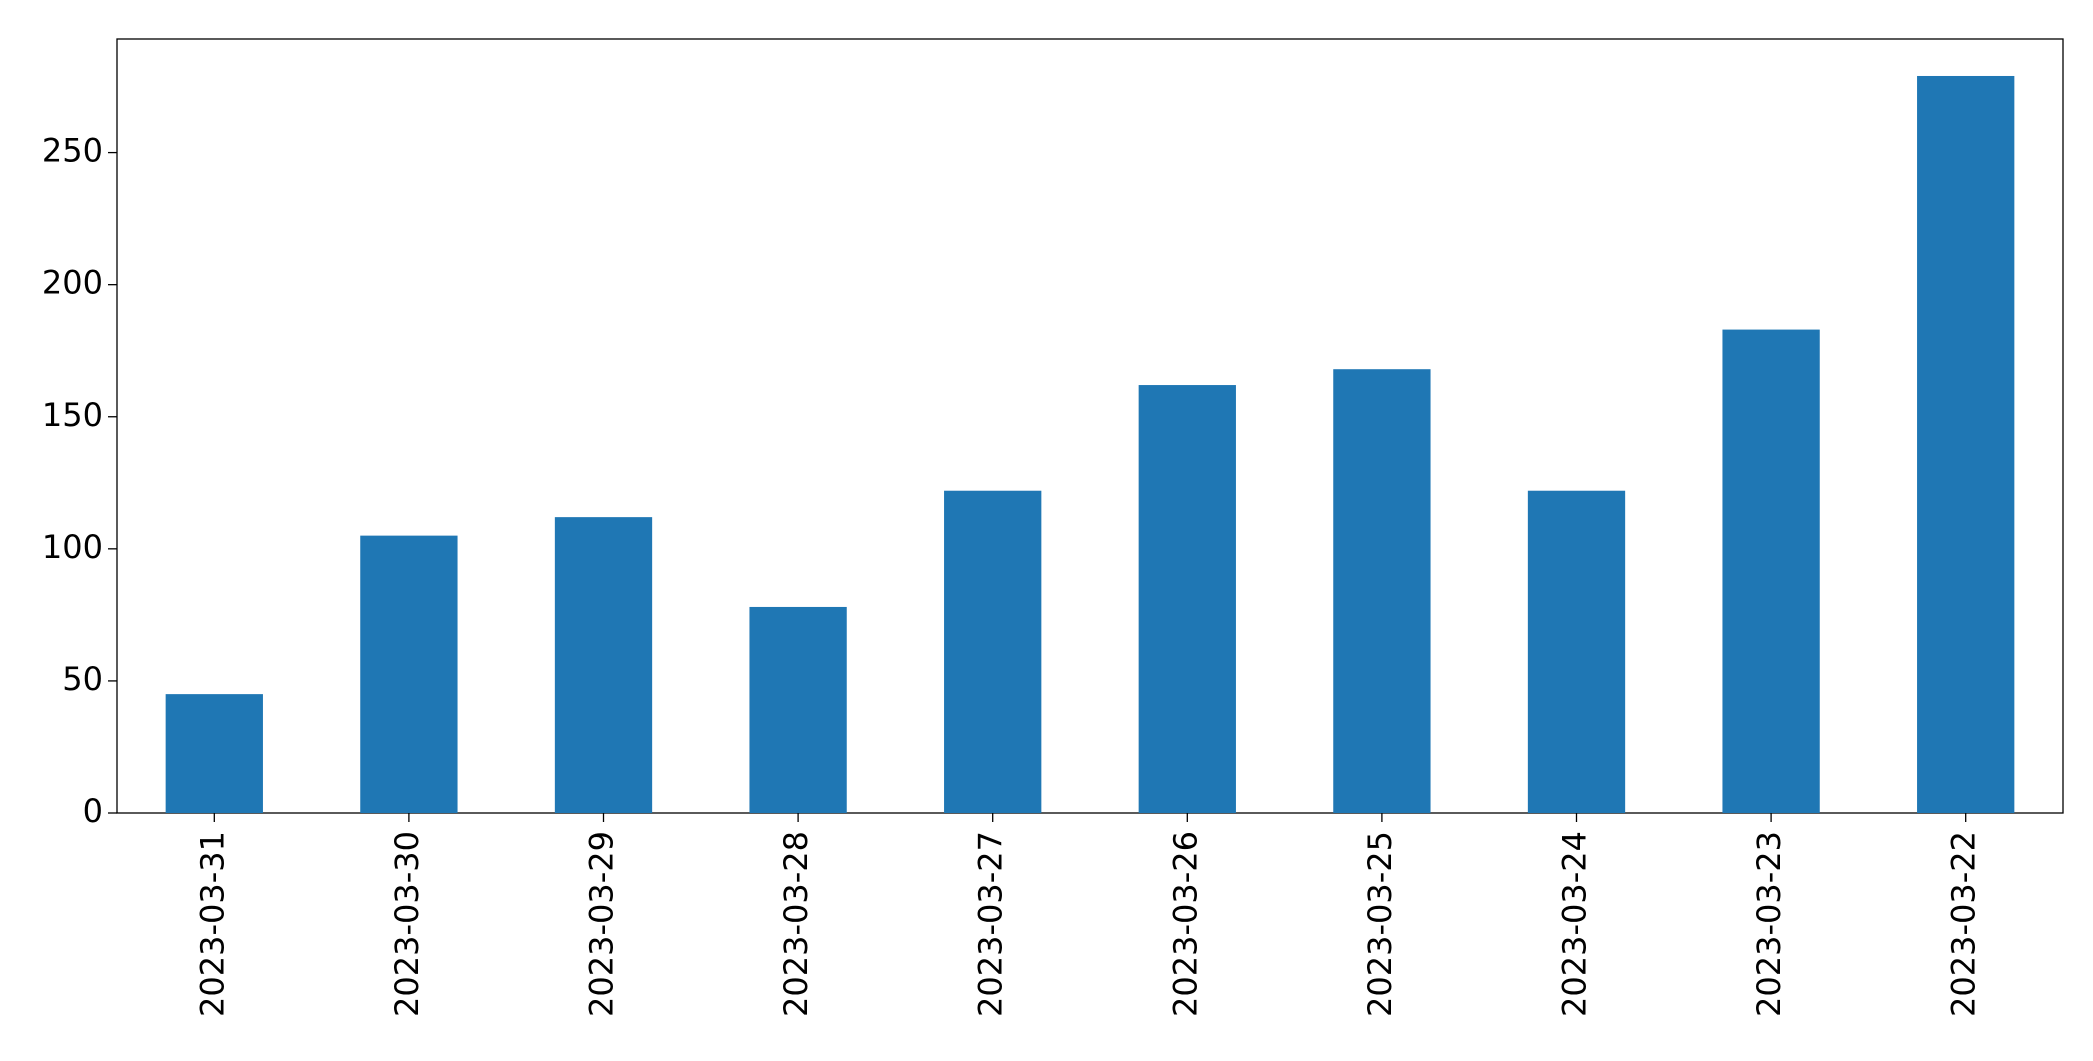 Image resolution: width=2093 pixels, height=1061 pixels. I want to click on x-tick-label: 2023-03-22, so click(1964, 924).